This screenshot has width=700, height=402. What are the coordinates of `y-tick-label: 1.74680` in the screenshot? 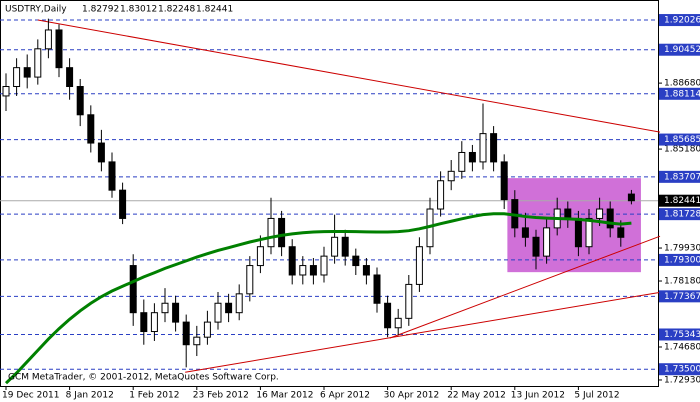 It's located at (682, 347).